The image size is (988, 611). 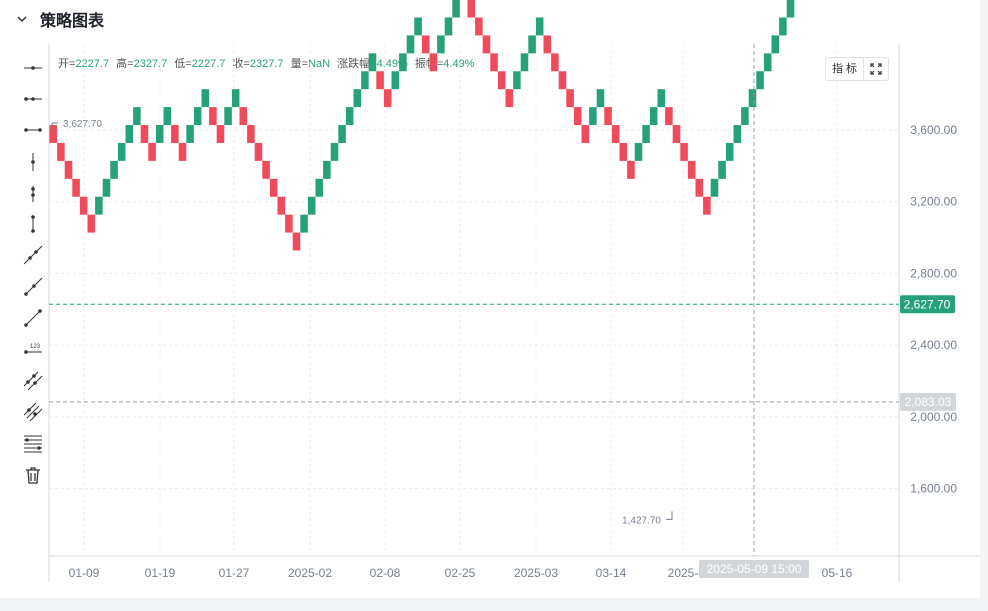 I want to click on x-tick-label: 01-19, so click(x=160, y=573).